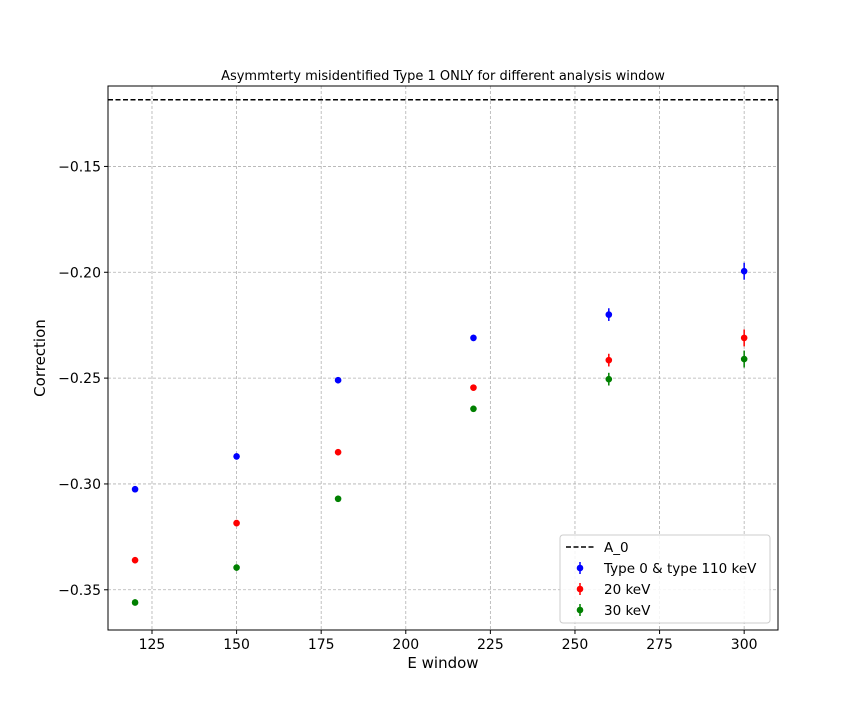 The width and height of the screenshot is (864, 720). Describe the element at coordinates (744, 645) in the screenshot. I see `x-tick-label: 300` at that location.